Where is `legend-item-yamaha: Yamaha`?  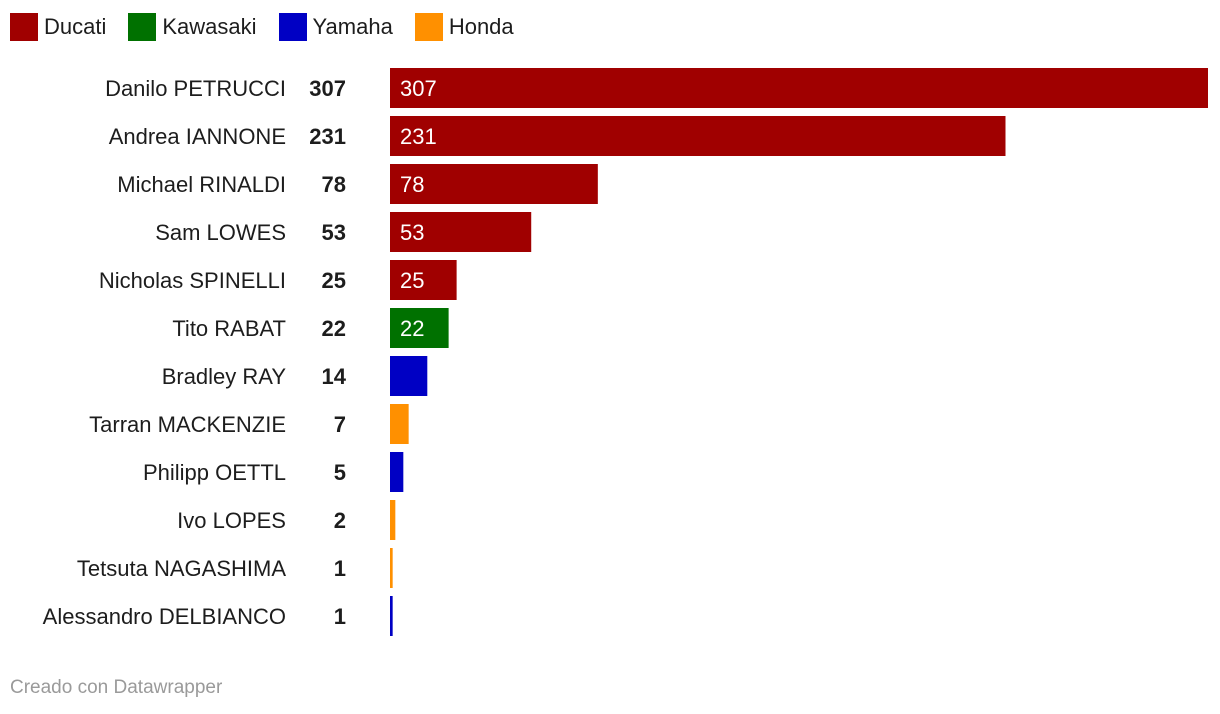
legend-item-yamaha: Yamaha is located at coordinates (335, 27).